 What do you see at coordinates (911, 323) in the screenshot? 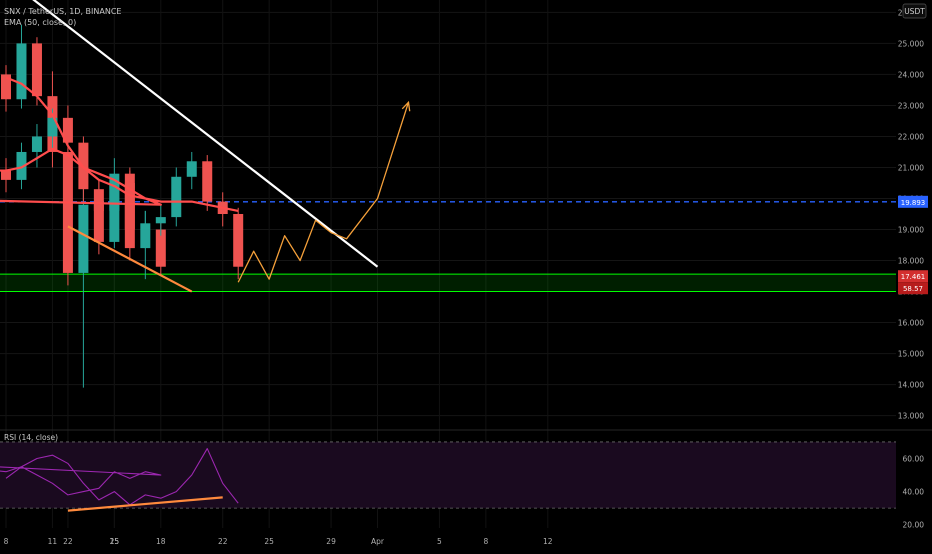
I see `price-tick-label: 16.000` at bounding box center [911, 323].